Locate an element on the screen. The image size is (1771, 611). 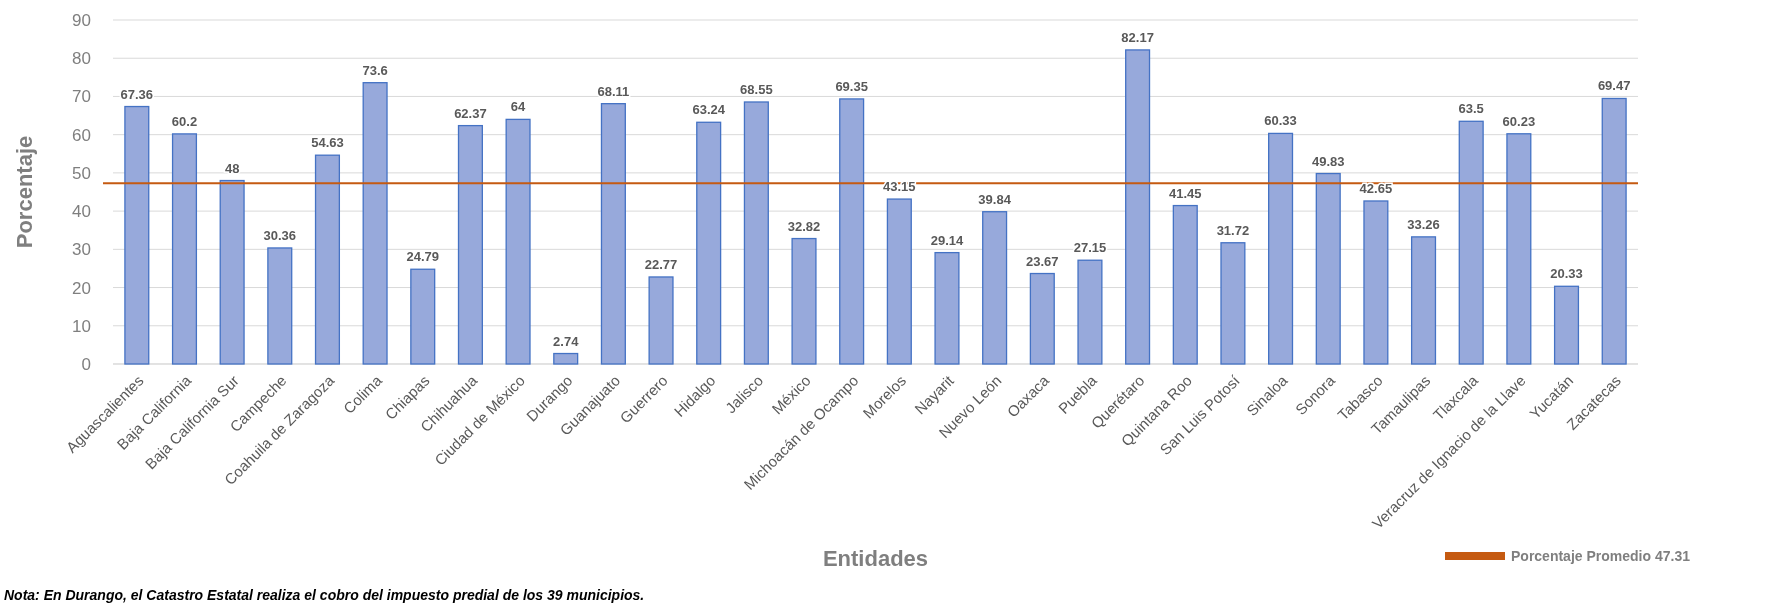
data-label: 69.47 is located at coordinates (1614, 86).